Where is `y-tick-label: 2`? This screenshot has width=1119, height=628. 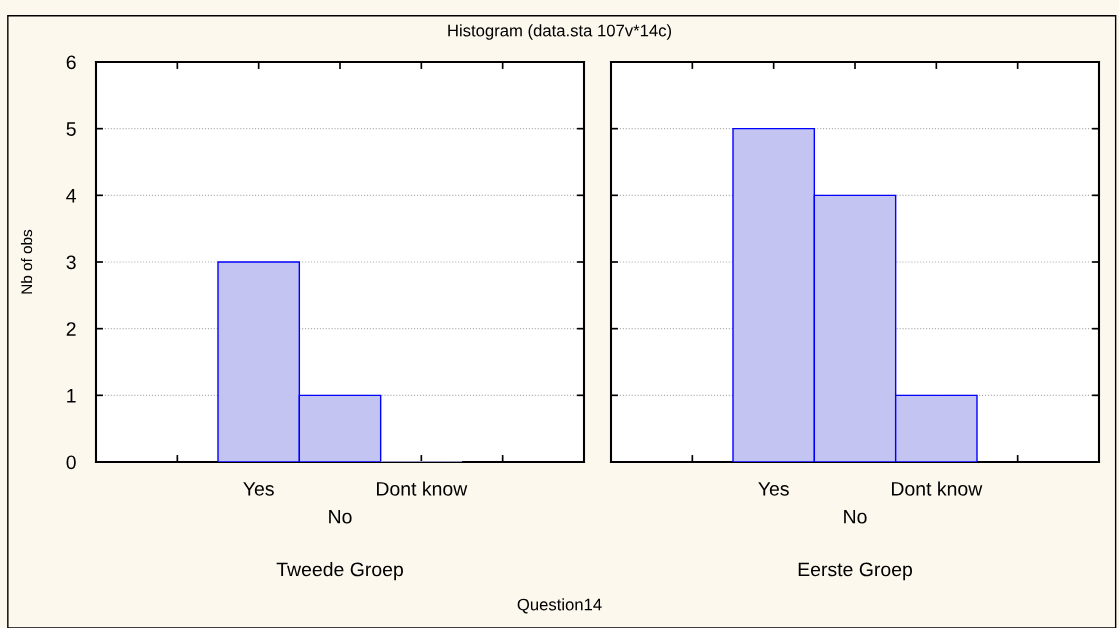 y-tick-label: 2 is located at coordinates (71, 329).